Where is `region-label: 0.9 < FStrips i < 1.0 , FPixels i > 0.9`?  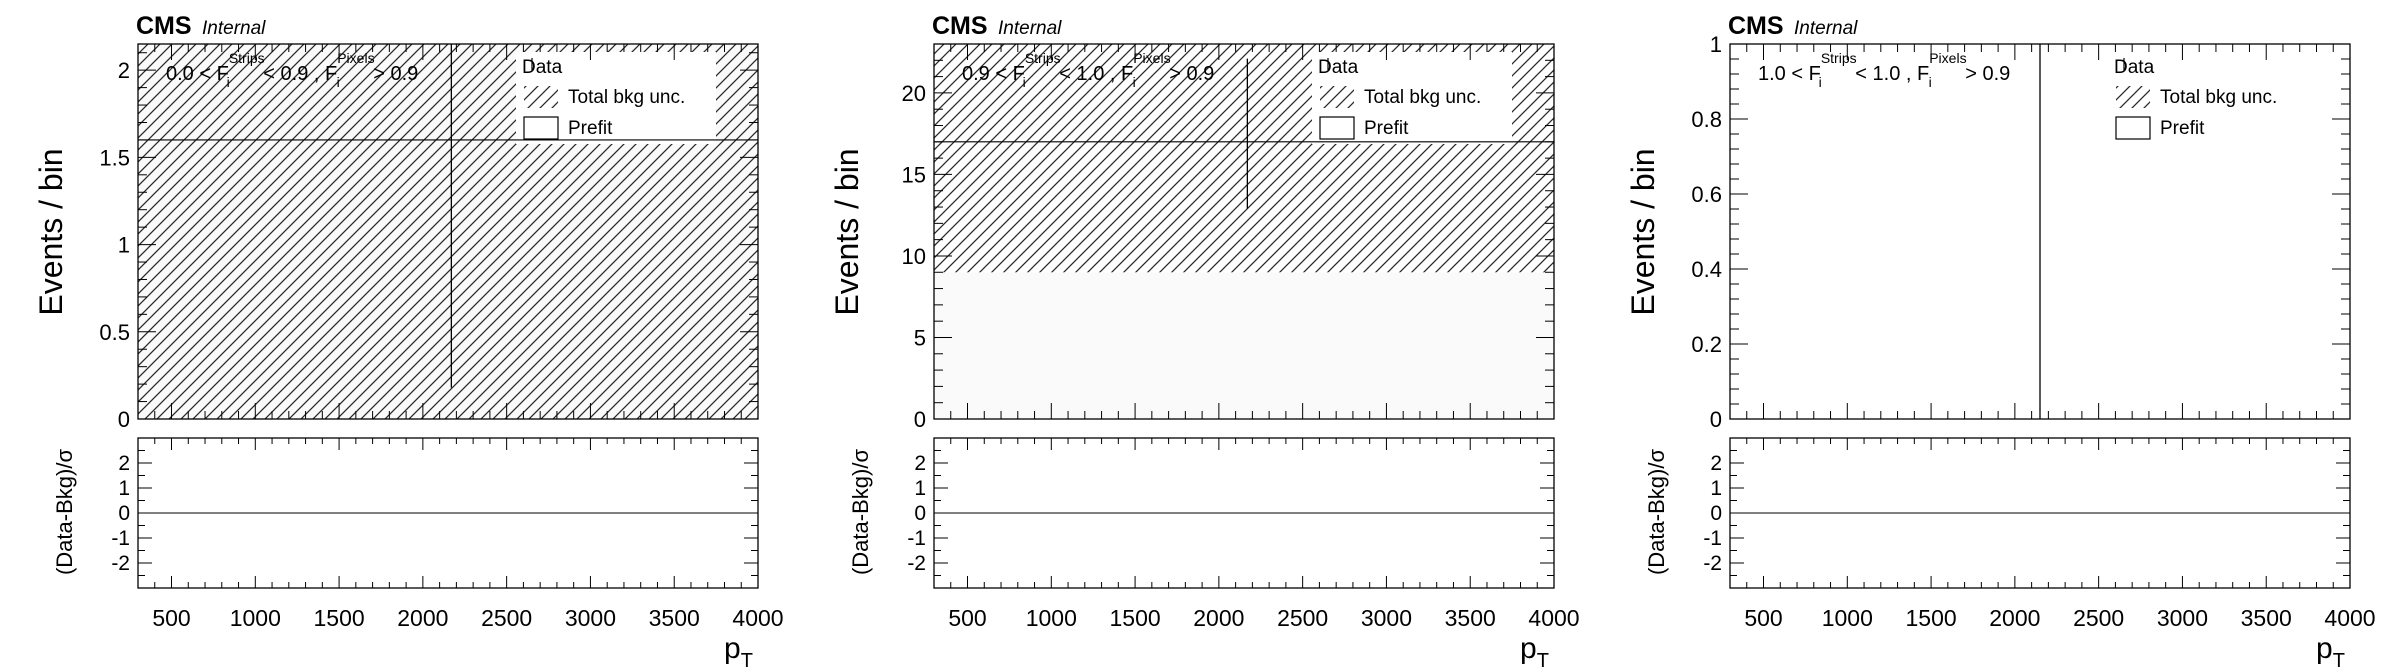
region-label: 0.9 < FStrips i < 1.0 , FPixels i > 0.9 is located at coordinates (1088, 70).